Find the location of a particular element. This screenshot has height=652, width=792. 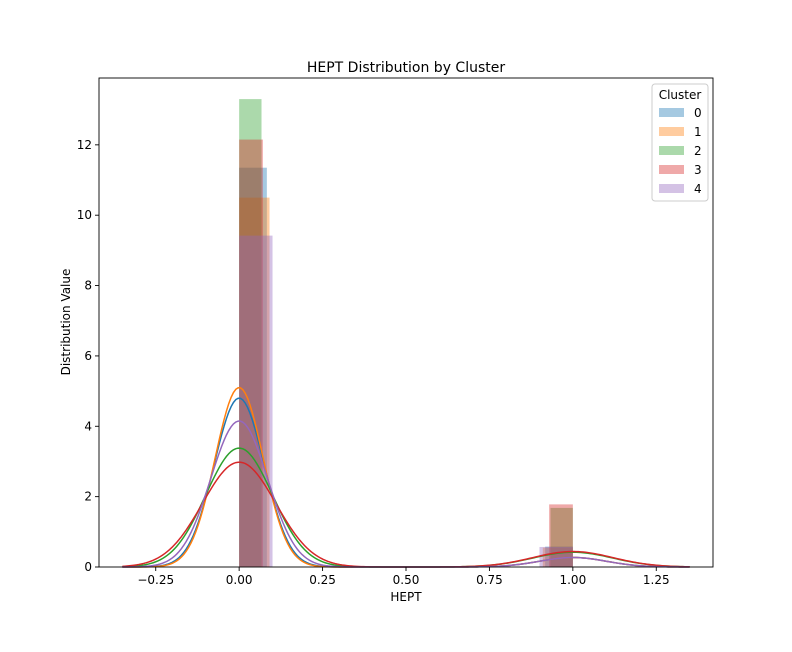

legend-box is located at coordinates (680, 142).